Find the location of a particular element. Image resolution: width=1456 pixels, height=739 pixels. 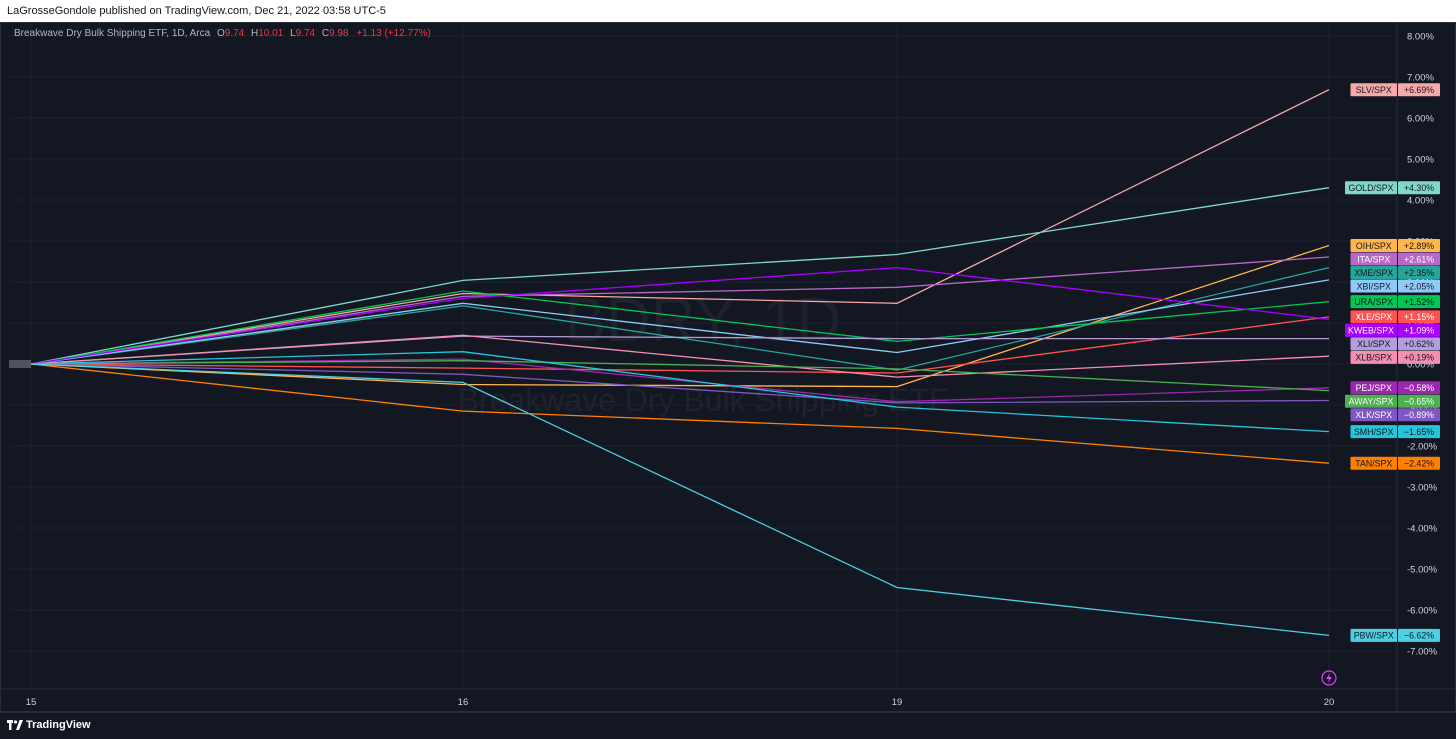

series-value-label: +2.61% is located at coordinates (1419, 259).